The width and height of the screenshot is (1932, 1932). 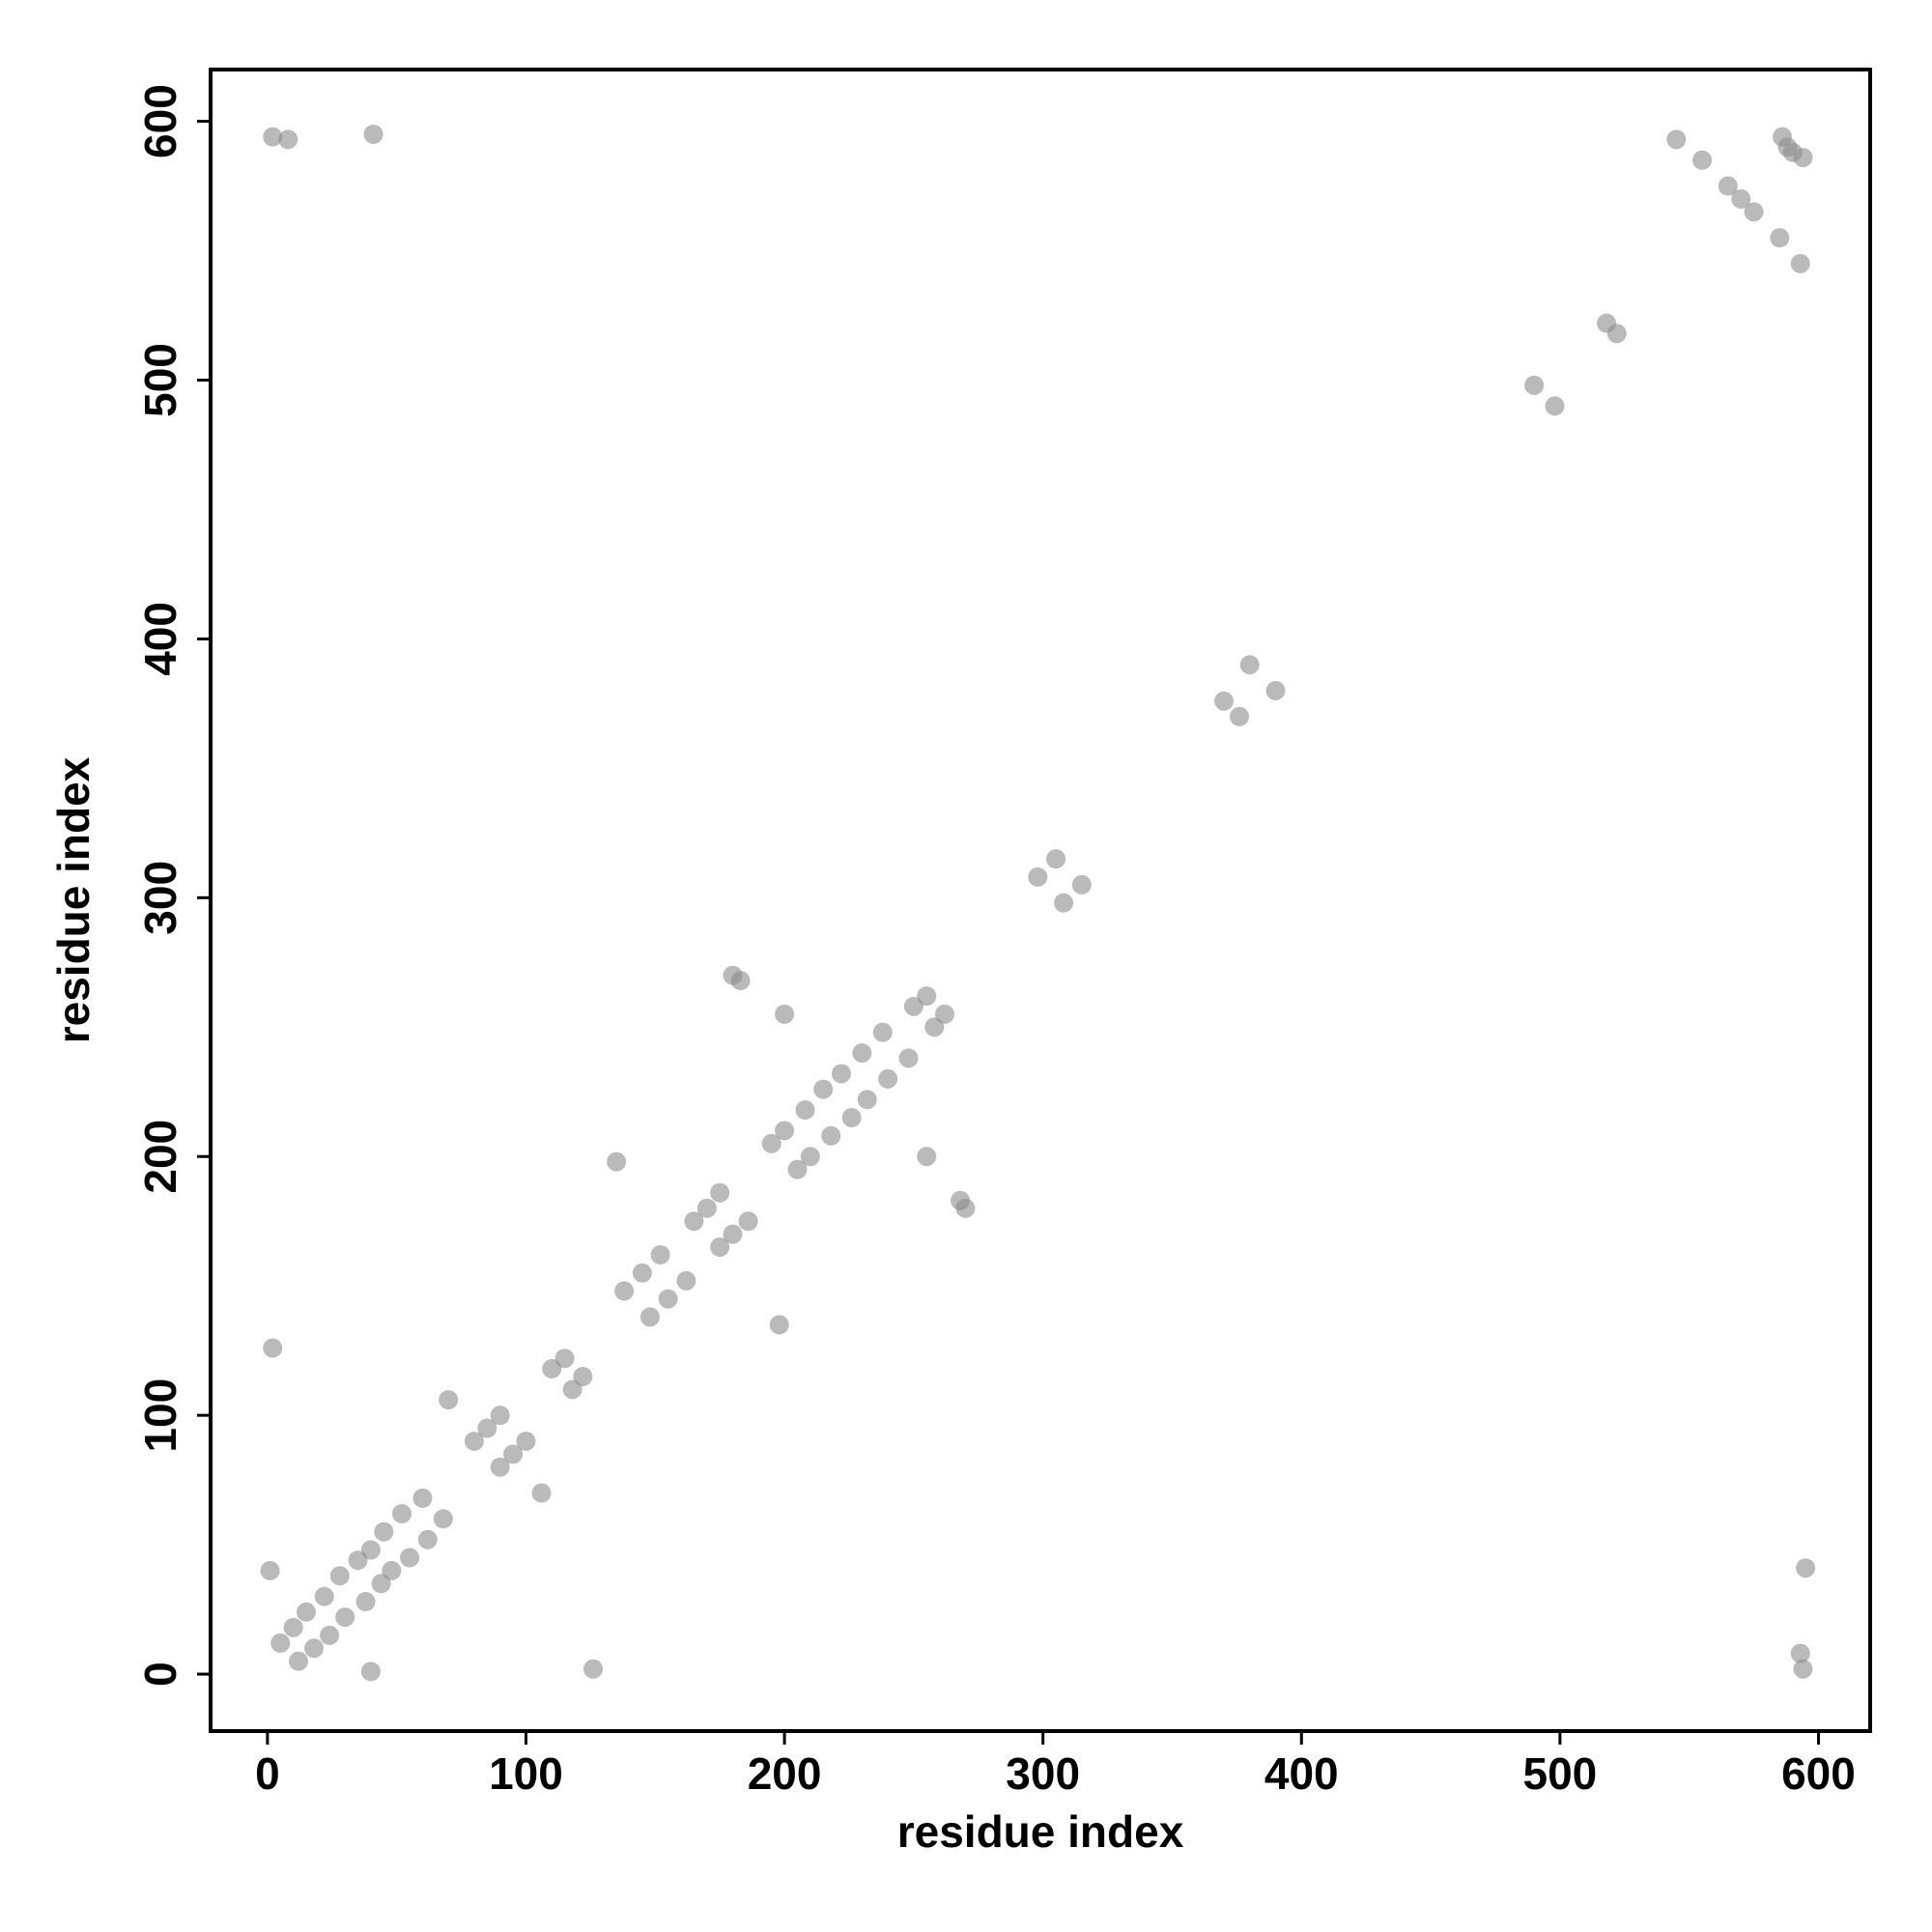 I want to click on x-tick-label: 300, so click(x=1043, y=1773).